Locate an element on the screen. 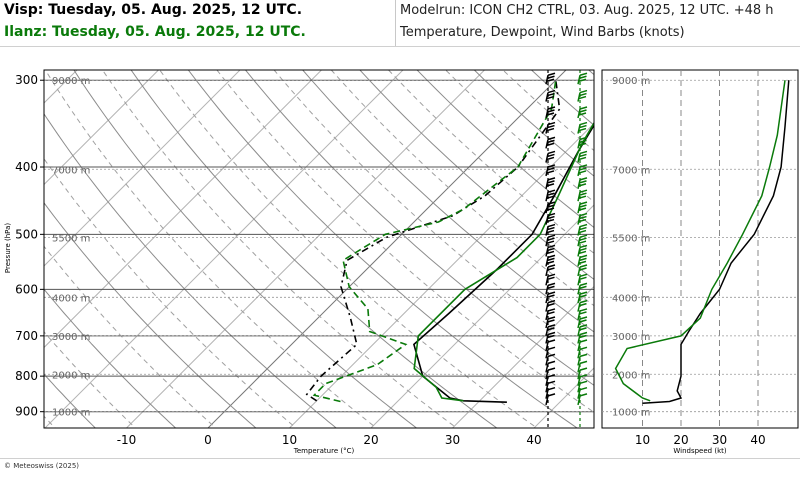 This screenshot has width=800, height=480. x-tick-label: 0 is located at coordinates (208, 440).